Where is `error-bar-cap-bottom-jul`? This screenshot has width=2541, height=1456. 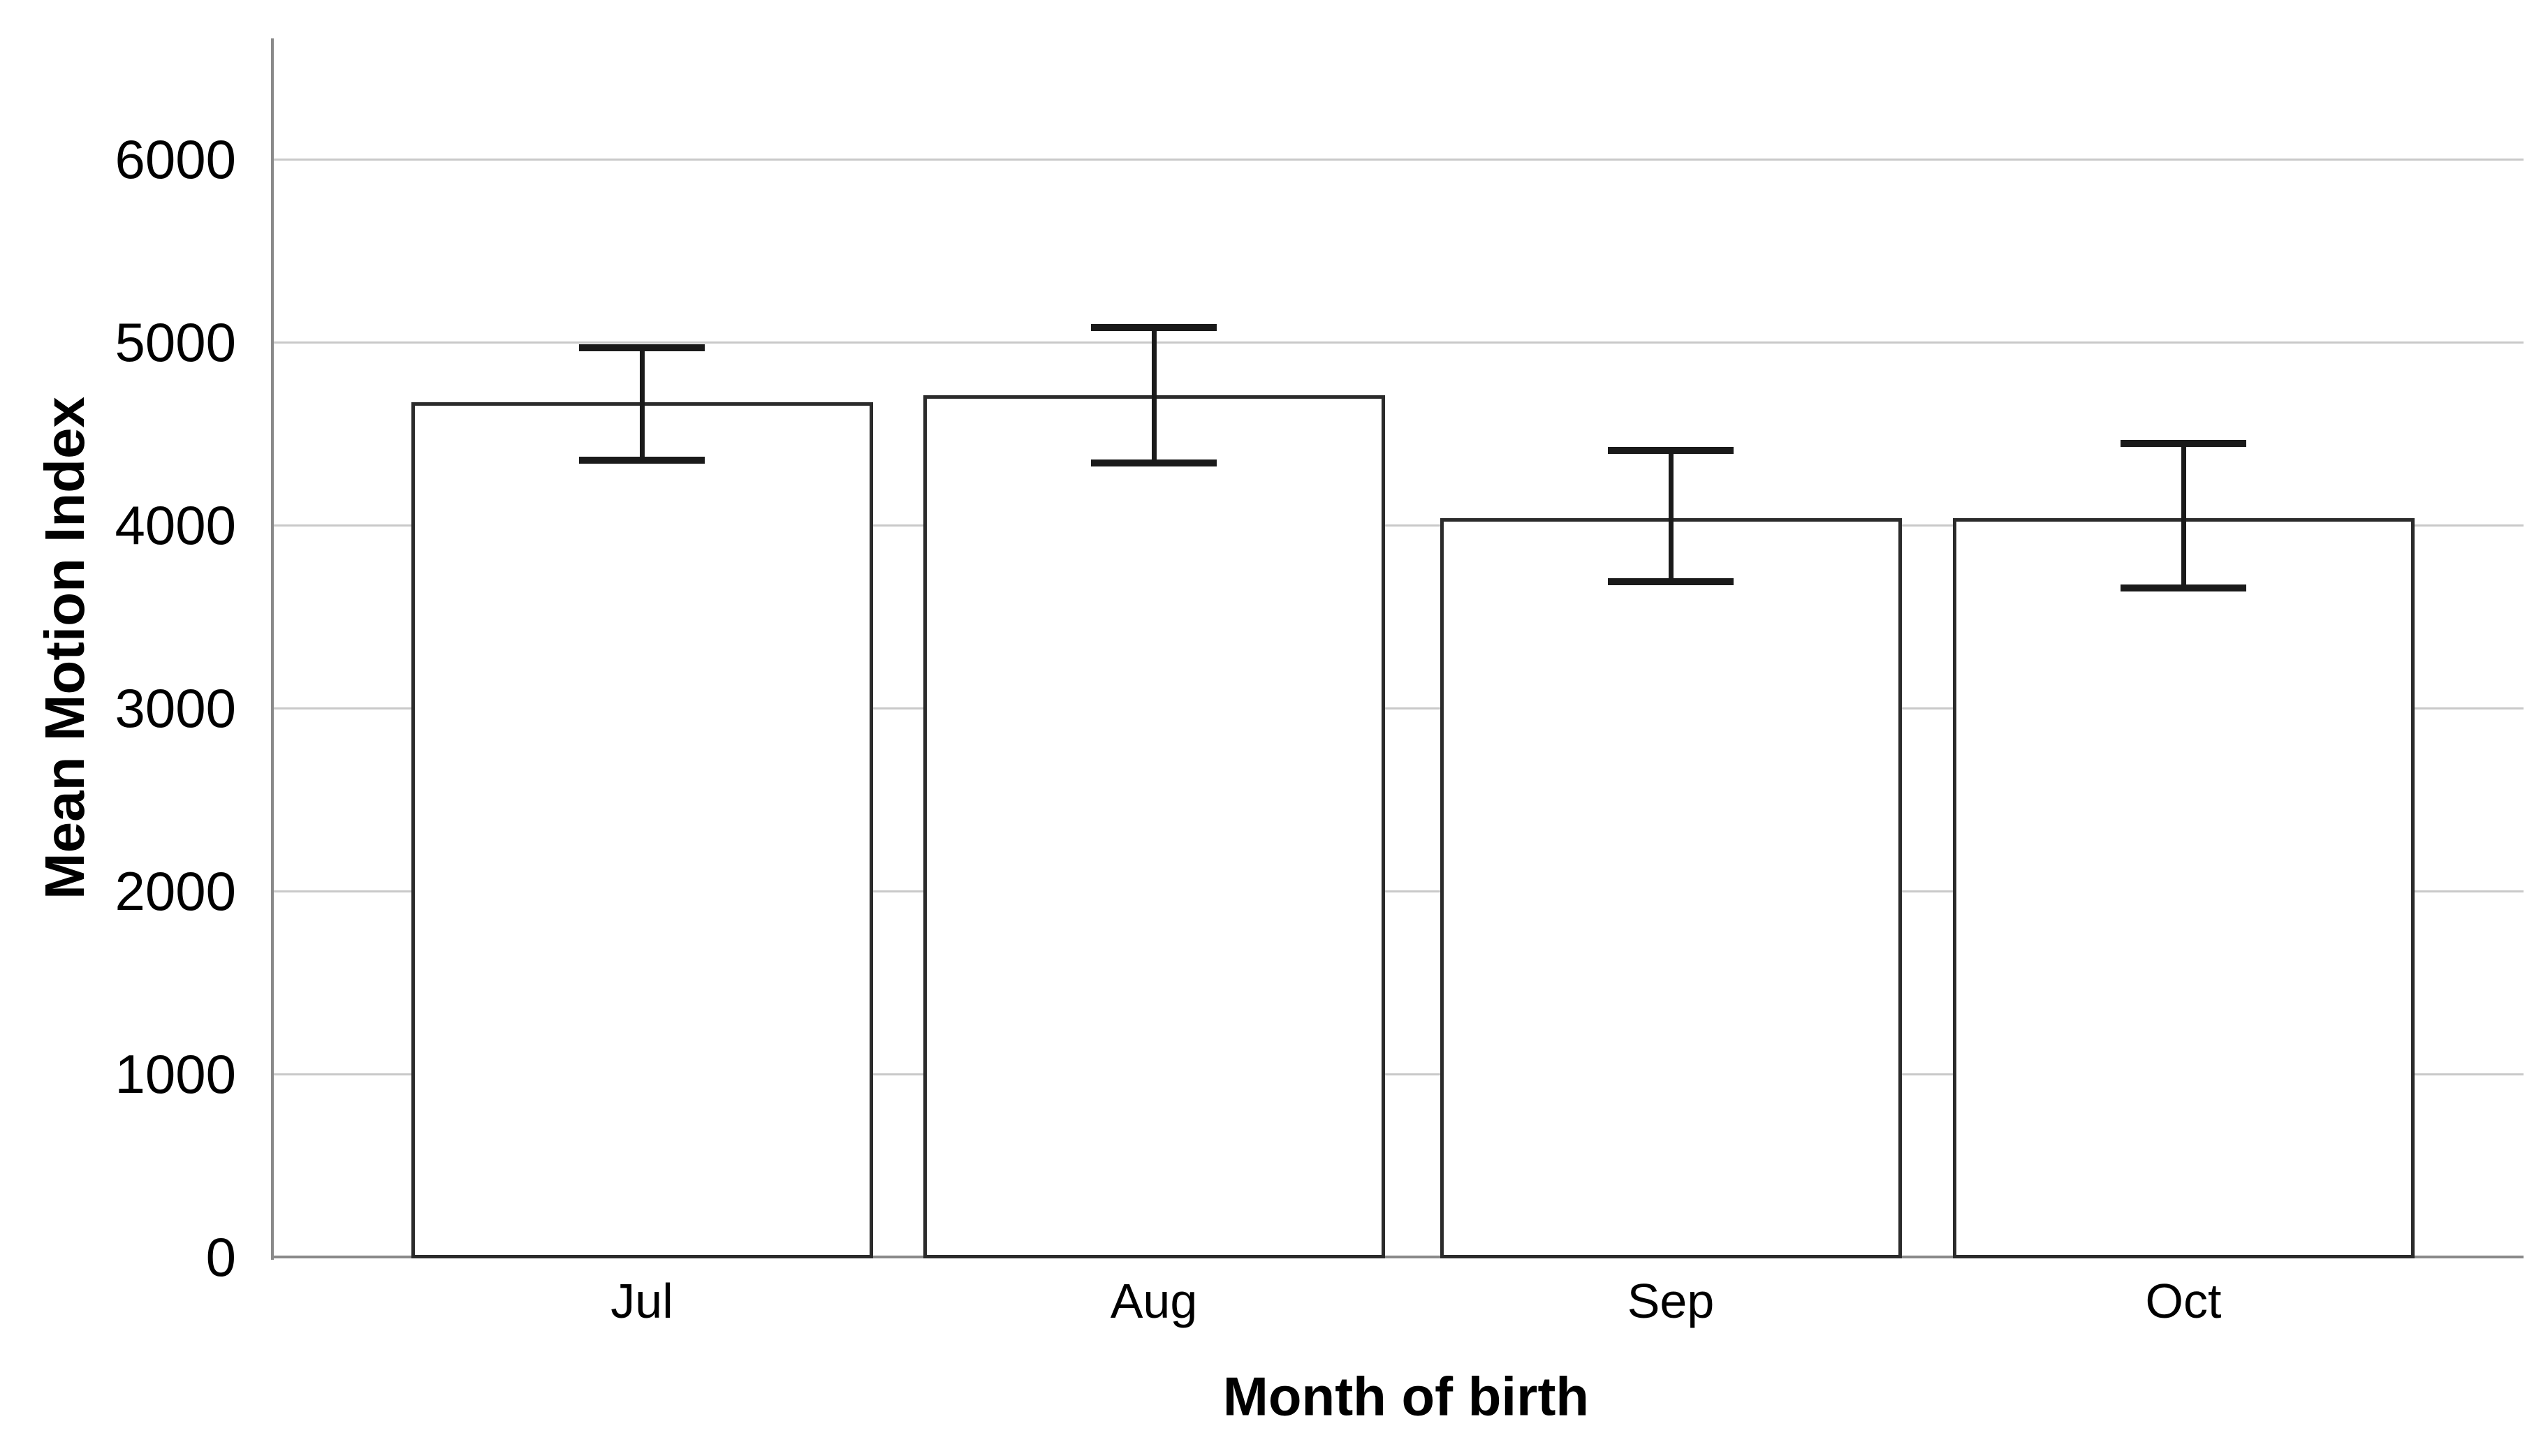
error-bar-cap-bottom-jul is located at coordinates (642, 460).